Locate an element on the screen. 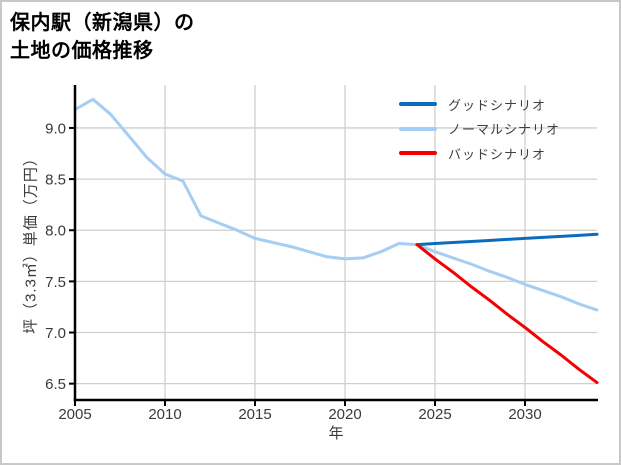  chart-title-line2: 土地の価格推移 is located at coordinates (82, 51).